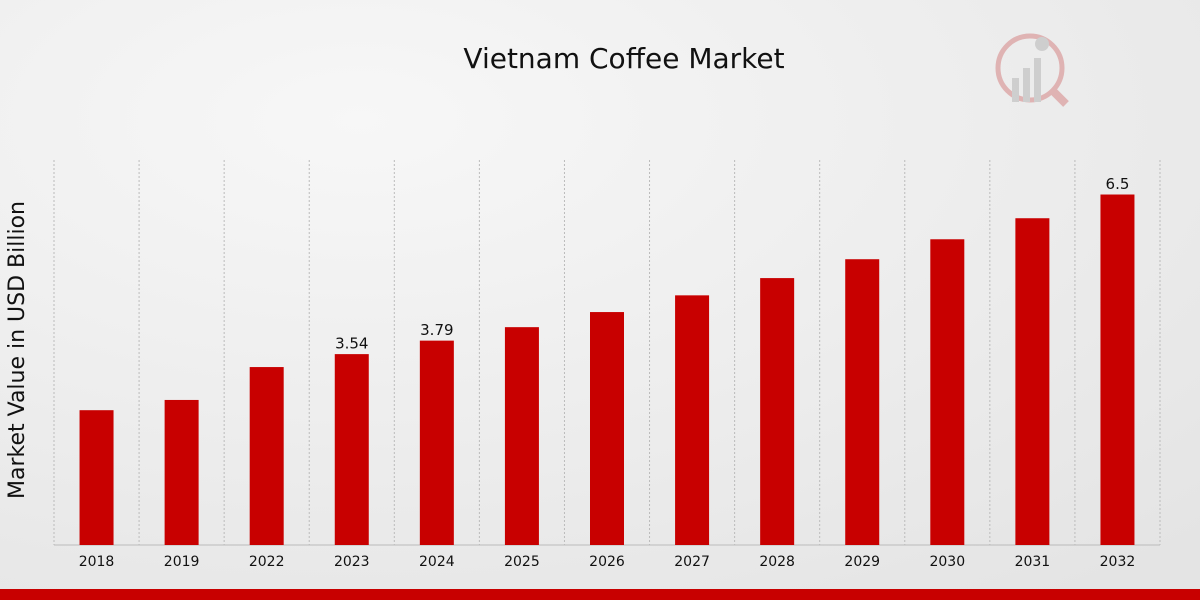 This screenshot has height=600, width=1200. I want to click on footer-bar, so click(600, 594).